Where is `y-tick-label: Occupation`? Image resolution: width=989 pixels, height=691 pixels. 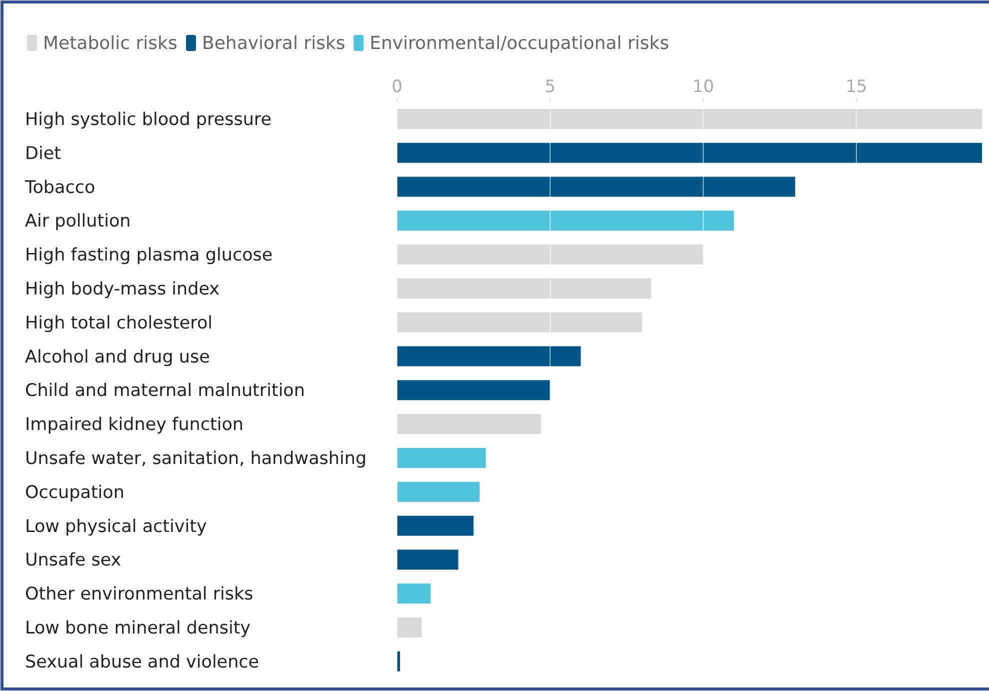 y-tick-label: Occupation is located at coordinates (74, 492).